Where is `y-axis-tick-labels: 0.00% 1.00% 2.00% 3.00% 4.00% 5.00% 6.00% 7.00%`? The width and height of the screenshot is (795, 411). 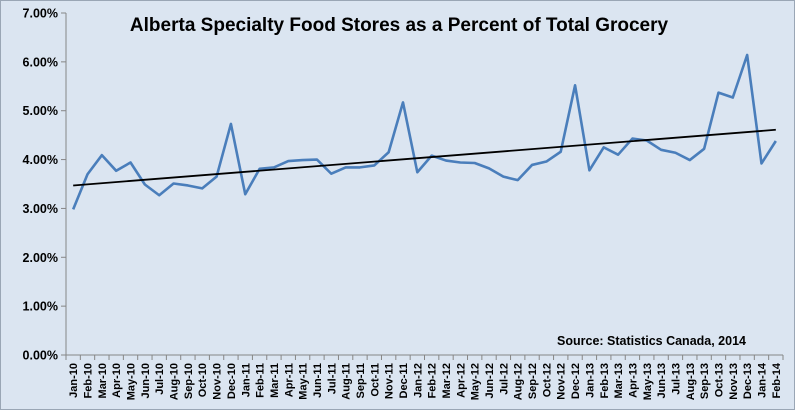
y-axis-tick-labels: 0.00% 1.00% 2.00% 3.00% 4.00% 5.00% 6.00% 7.00% is located at coordinates (40, 185).